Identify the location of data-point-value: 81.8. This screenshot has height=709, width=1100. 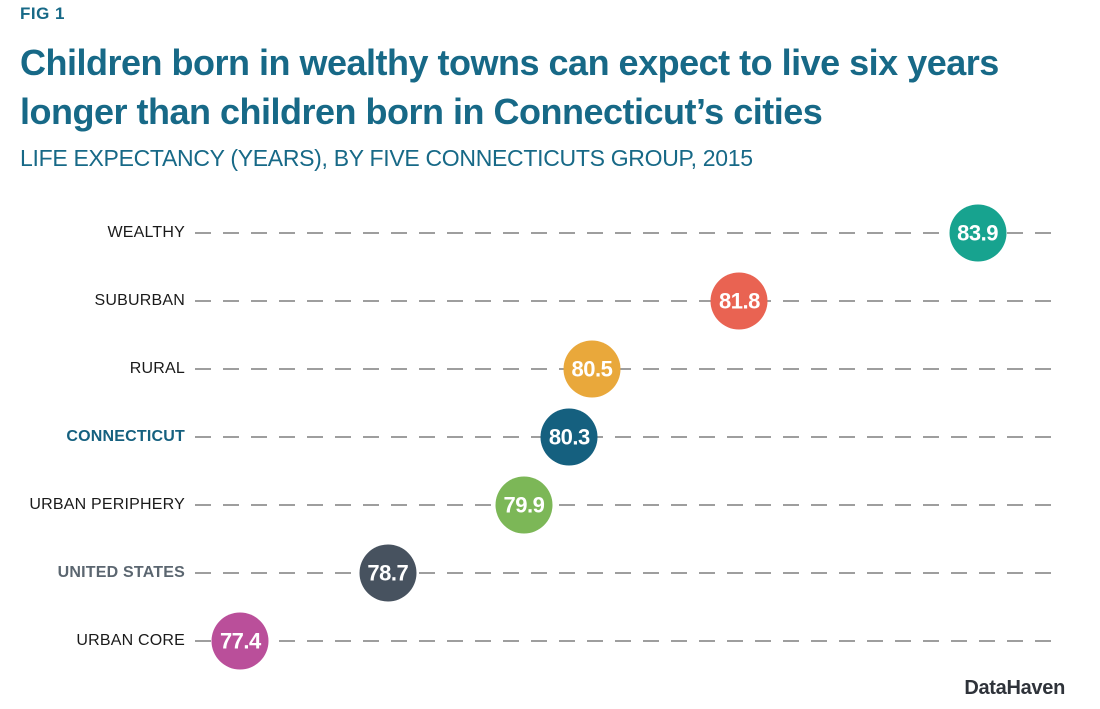
(739, 300).